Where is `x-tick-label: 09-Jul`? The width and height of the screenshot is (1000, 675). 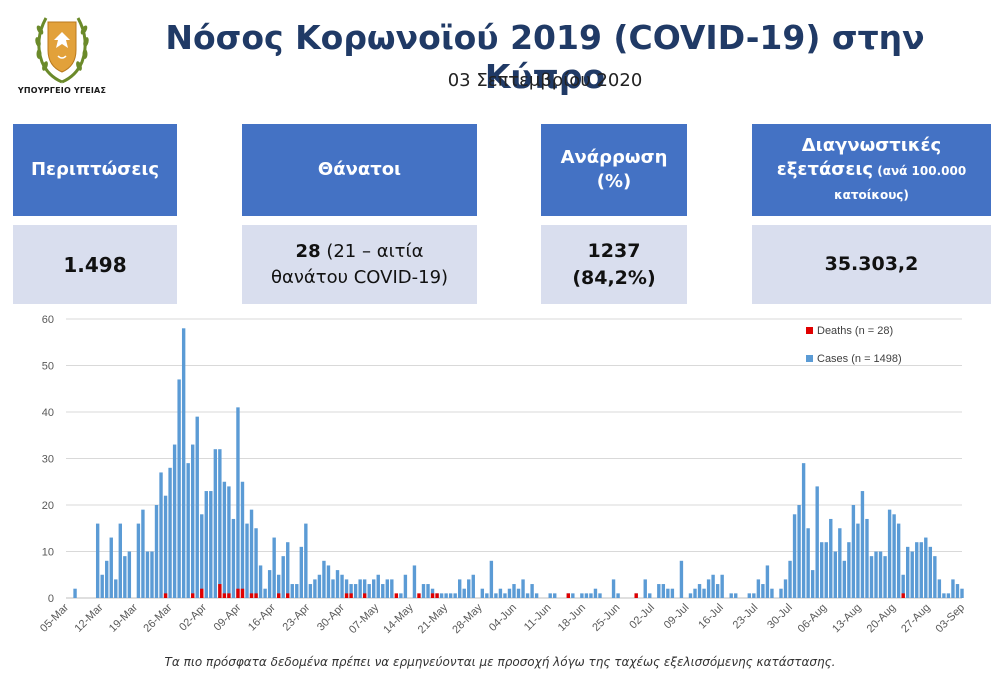
x-tick-label: 09-Jul is located at coordinates (677, 617).